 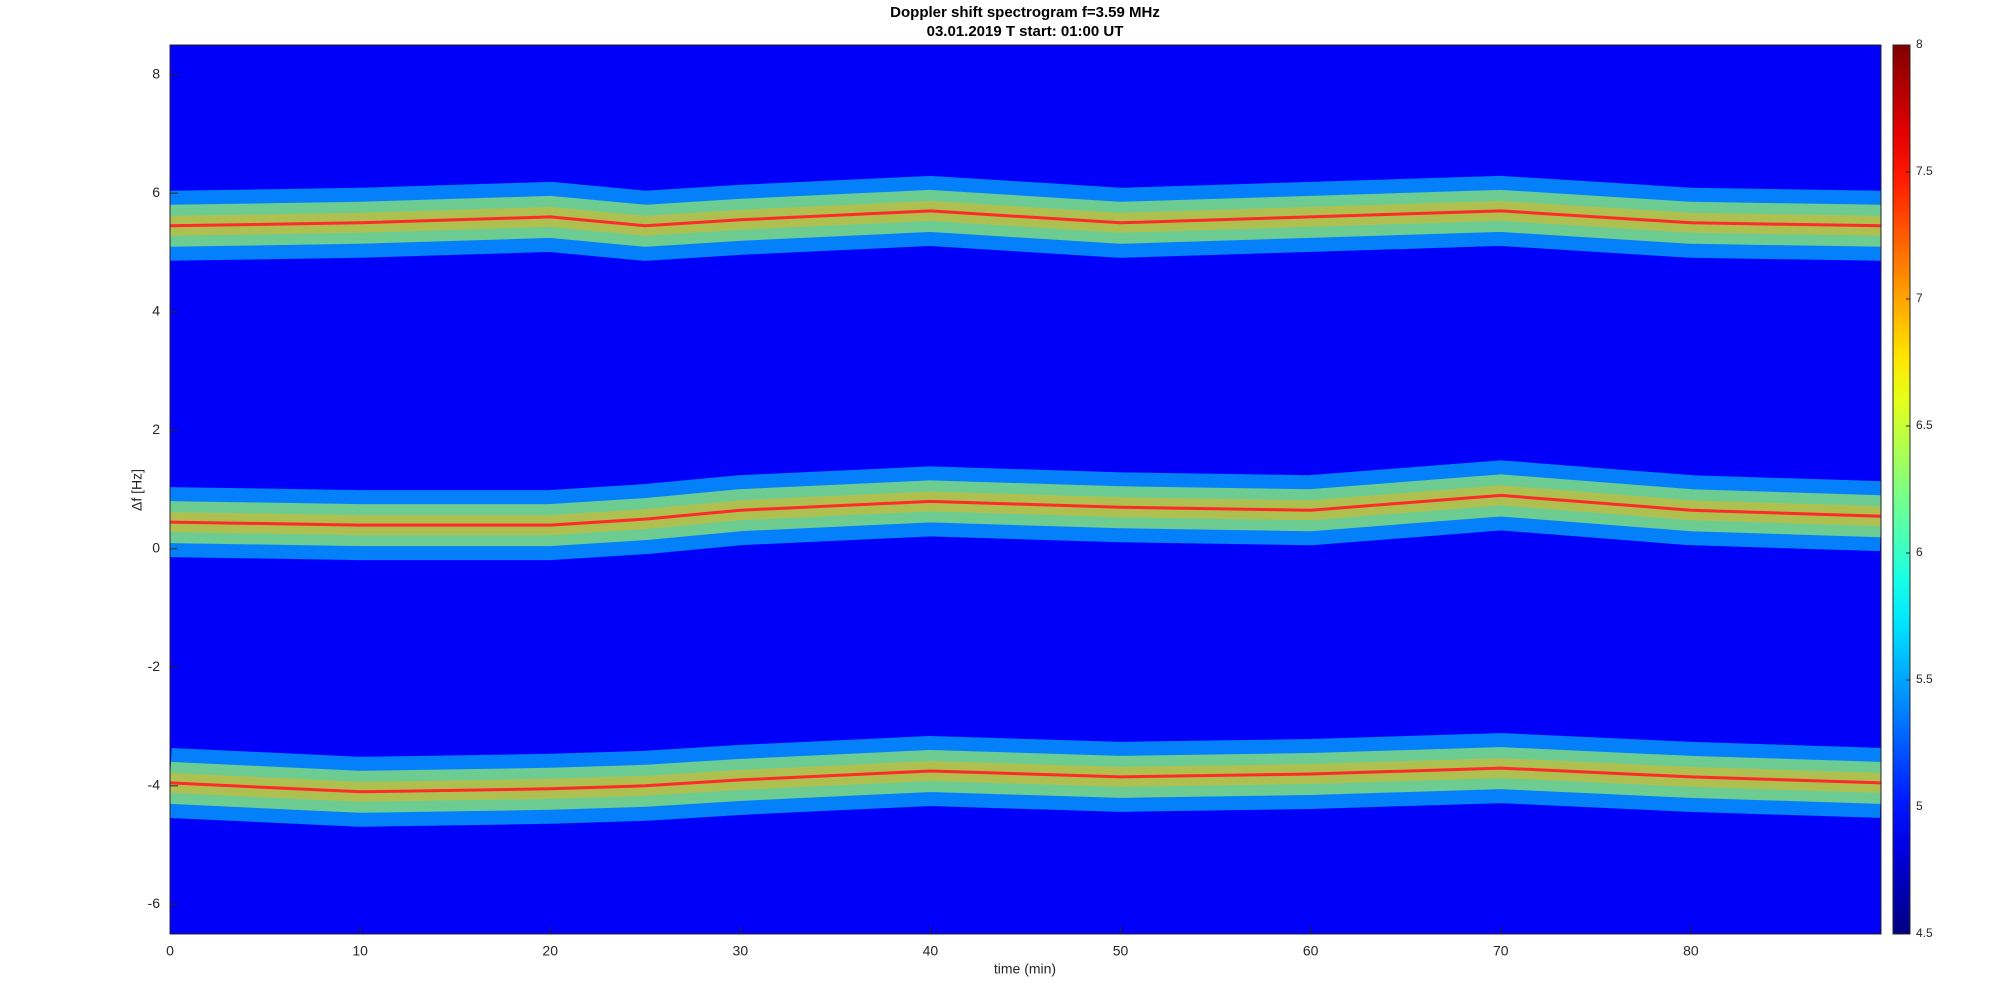 What do you see at coordinates (1924, 425) in the screenshot?
I see `colorbar-tick-label: 6.5` at bounding box center [1924, 425].